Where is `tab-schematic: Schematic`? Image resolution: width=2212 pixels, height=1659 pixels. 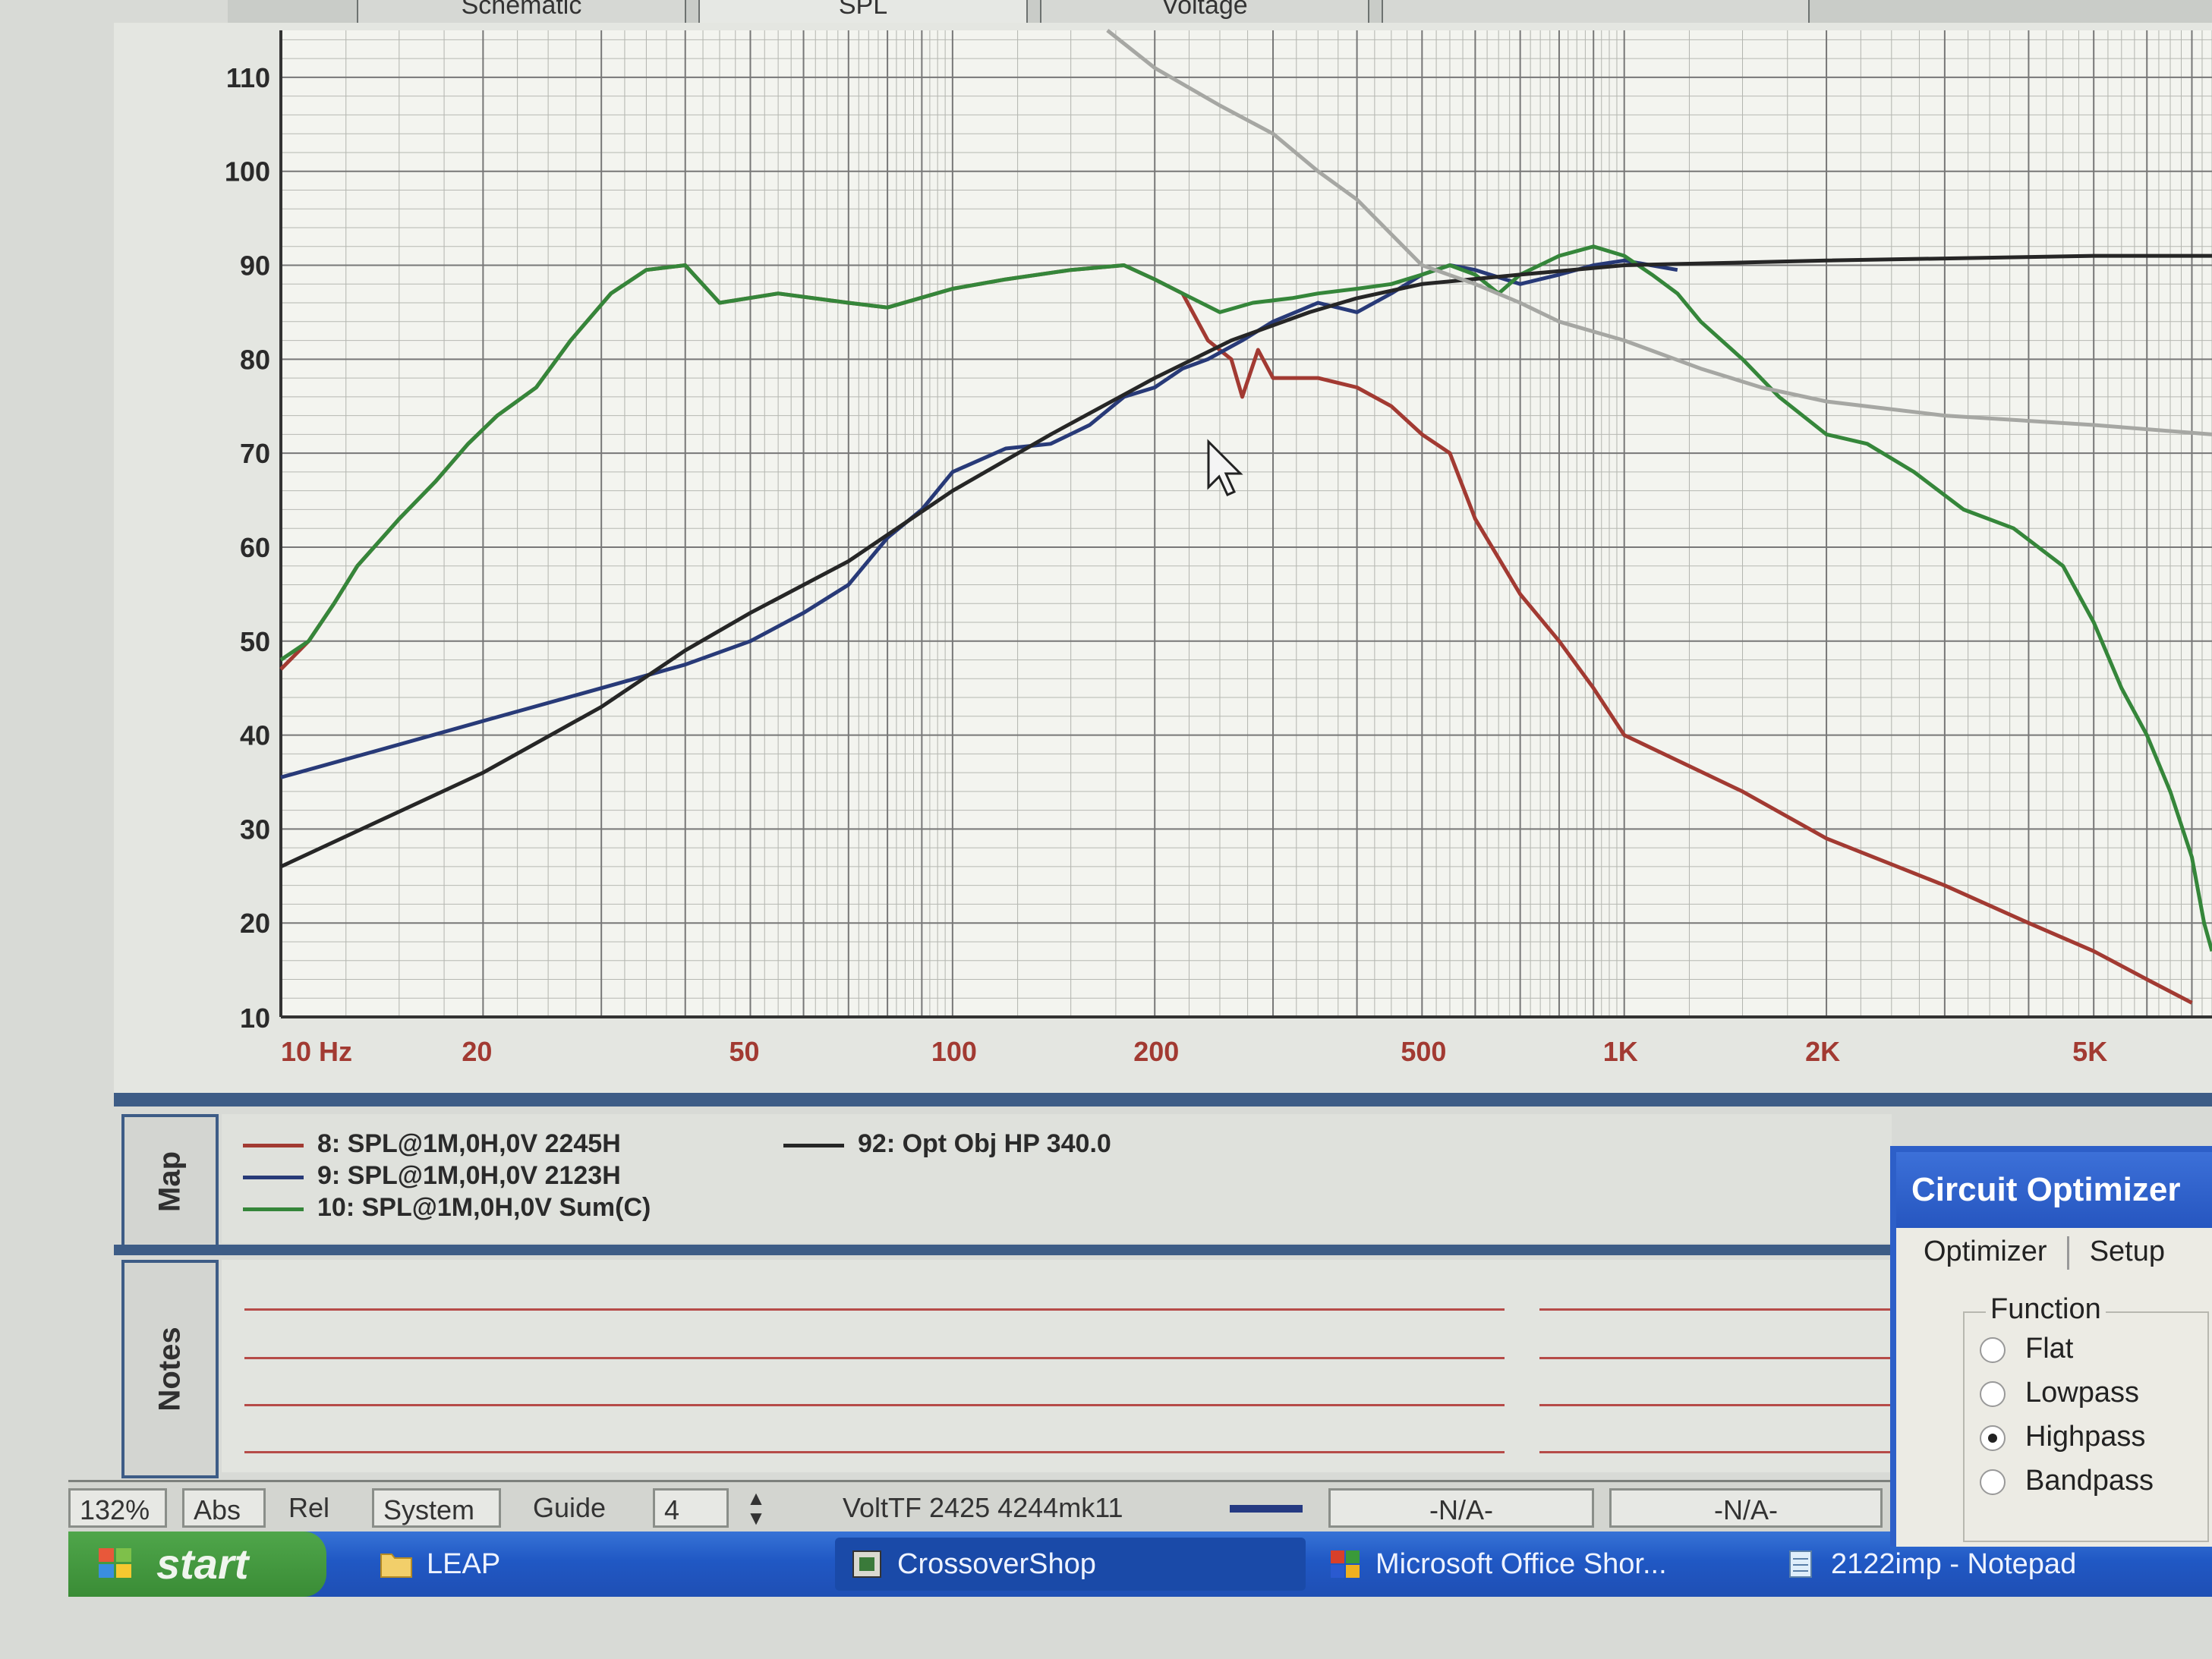
tab-schematic: Schematic is located at coordinates (521, 12).